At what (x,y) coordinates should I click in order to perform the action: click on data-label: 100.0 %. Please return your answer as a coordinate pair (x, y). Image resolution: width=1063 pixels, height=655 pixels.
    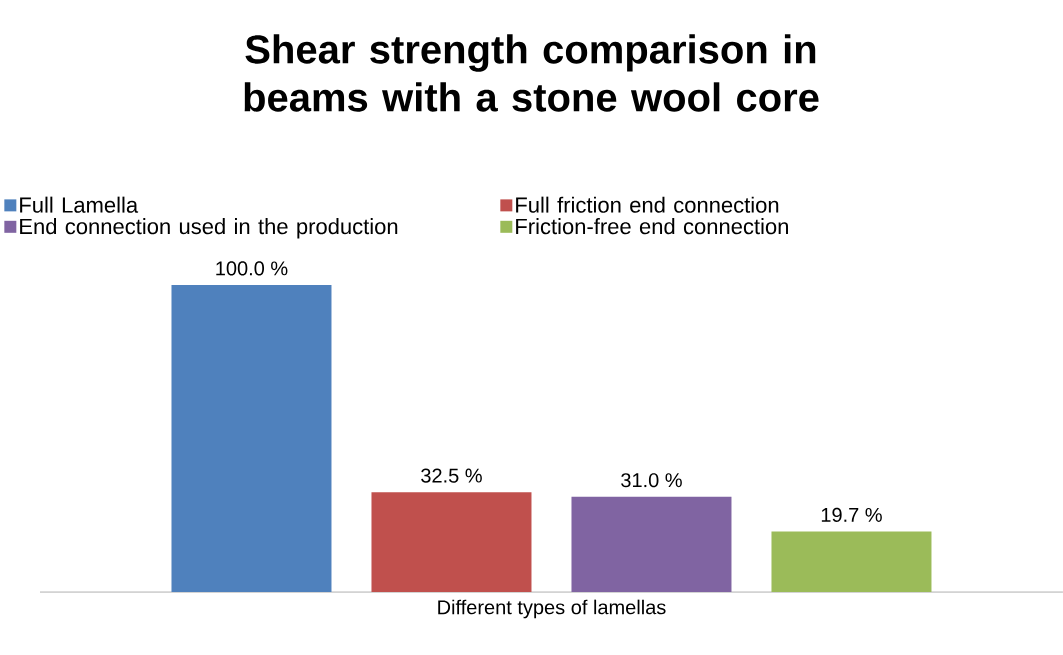
    Looking at the image, I should click on (252, 268).